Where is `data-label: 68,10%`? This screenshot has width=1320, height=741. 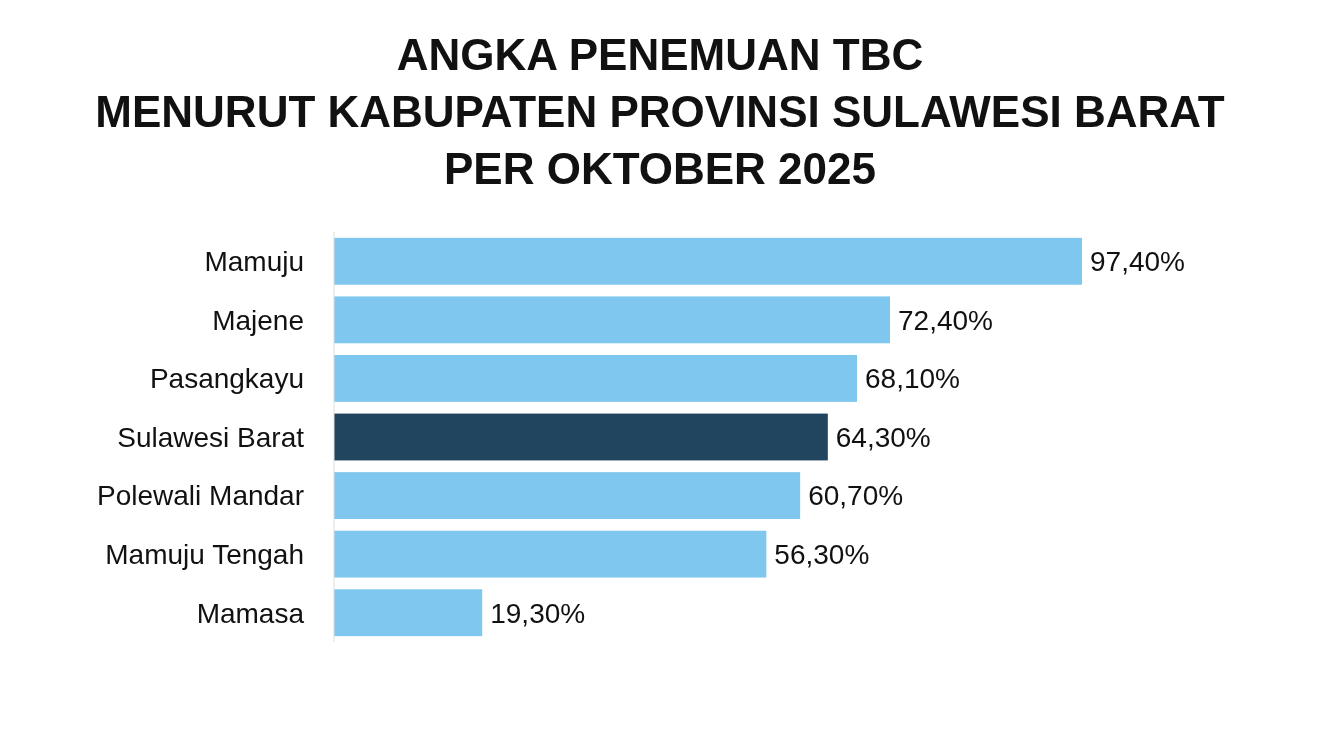
data-label: 68,10% is located at coordinates (912, 379).